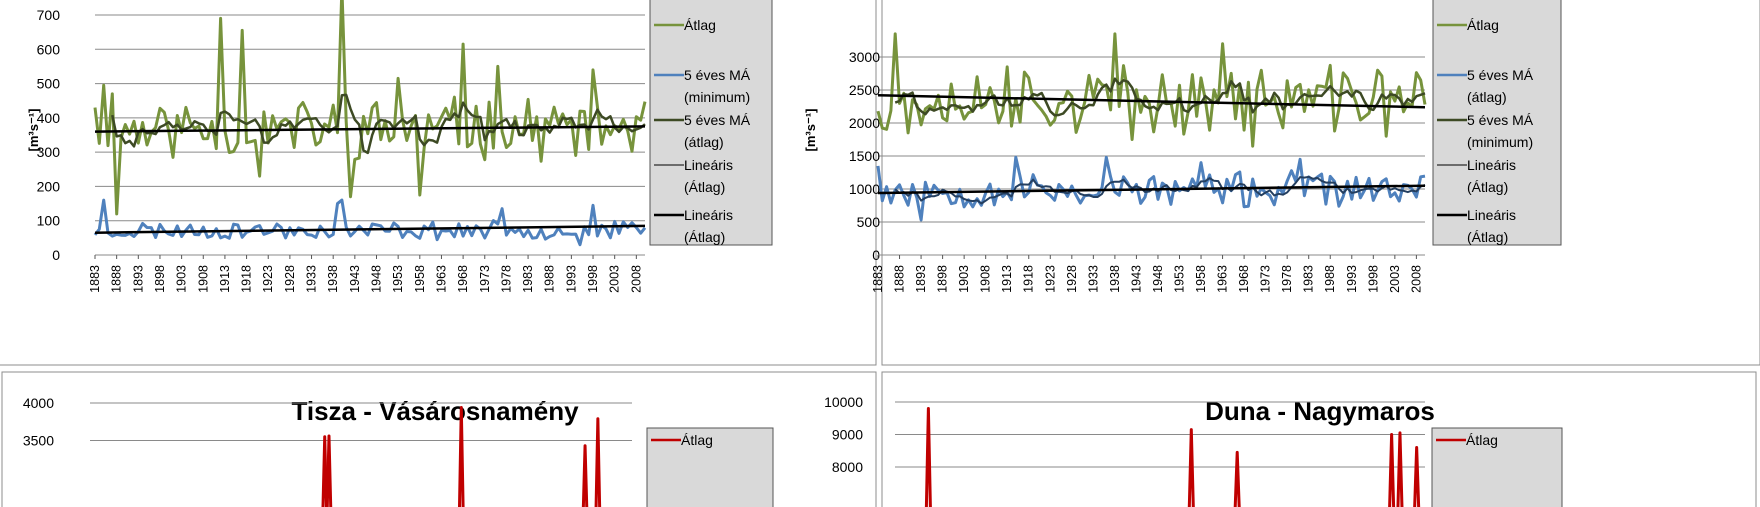  Describe the element at coordinates (38, 441) in the screenshot. I see `y-tick-label: 3500` at that location.